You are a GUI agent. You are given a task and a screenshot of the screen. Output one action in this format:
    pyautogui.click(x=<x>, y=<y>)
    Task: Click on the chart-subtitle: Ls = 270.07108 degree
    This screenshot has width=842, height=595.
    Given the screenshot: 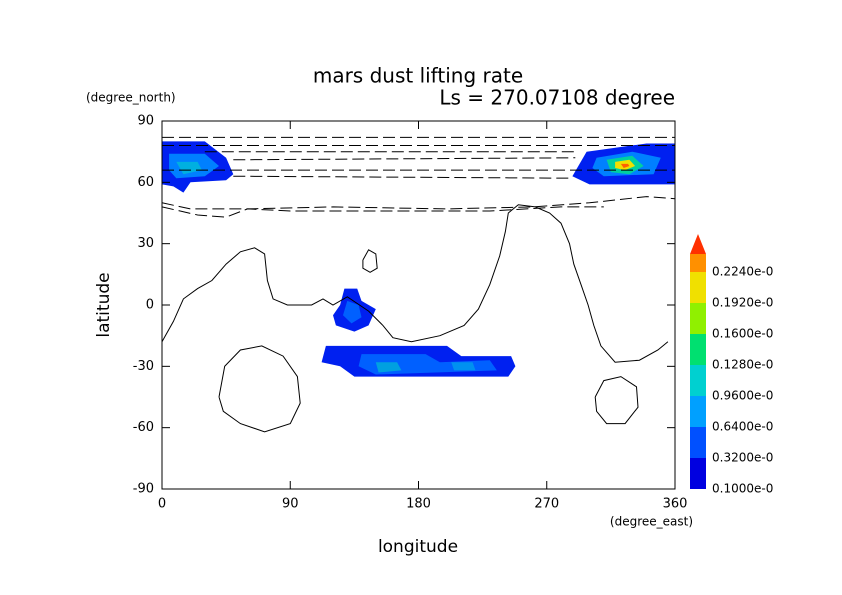 What is the action you would take?
    pyautogui.click(x=557, y=98)
    